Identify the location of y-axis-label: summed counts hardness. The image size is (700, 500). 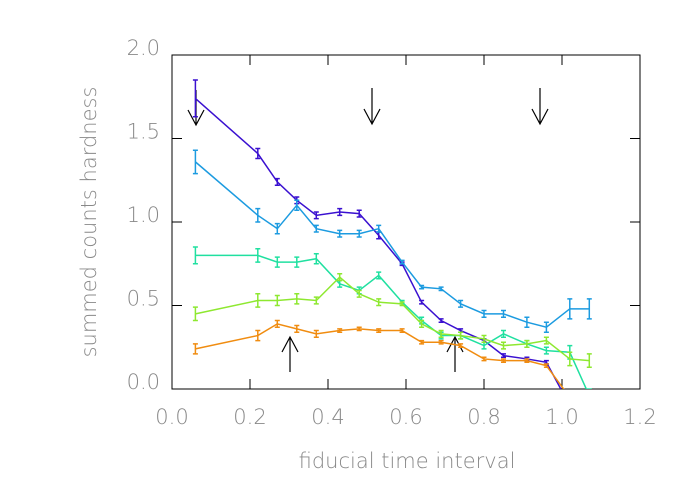
(89, 222).